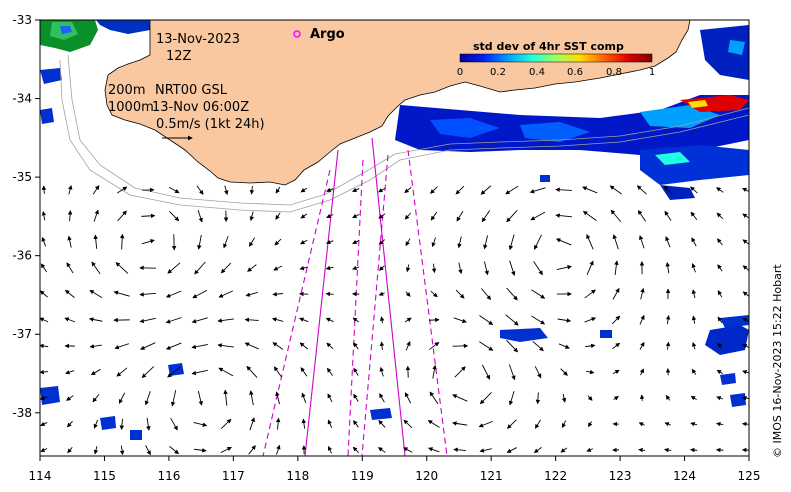  Describe the element at coordinates (22, 177) in the screenshot. I see `lat-tick-label: -35` at that location.